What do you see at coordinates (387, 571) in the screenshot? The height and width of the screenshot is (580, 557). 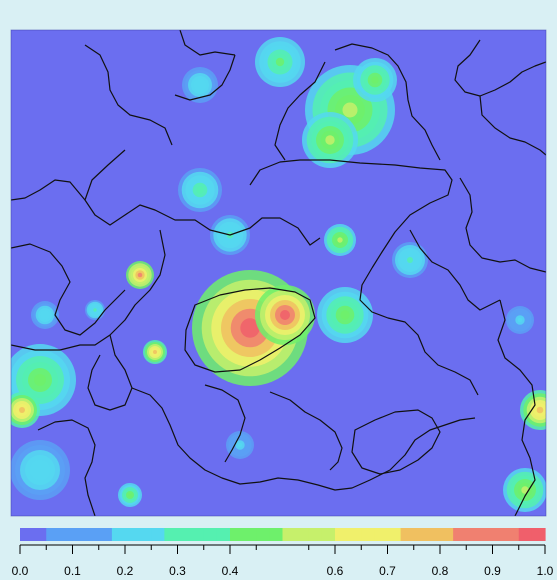 I see `colorbar-tick-label: 0.7` at bounding box center [387, 571].